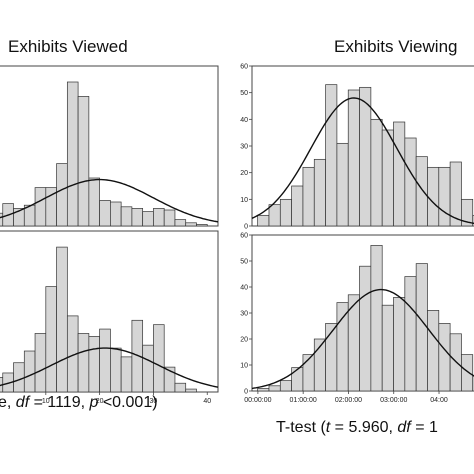  I want to click on left-caption-p-text: <0.001), so click(127, 402).